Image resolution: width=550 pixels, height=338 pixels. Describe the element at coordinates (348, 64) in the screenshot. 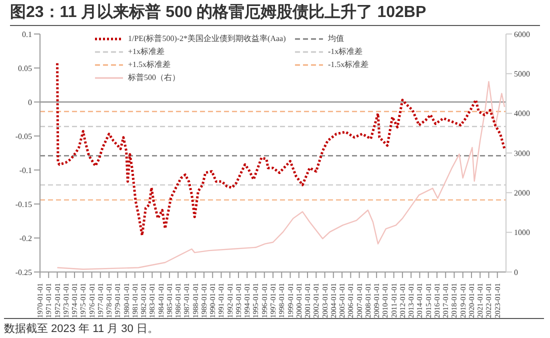

I see `legend-label: -1.5x标准差` at that location.